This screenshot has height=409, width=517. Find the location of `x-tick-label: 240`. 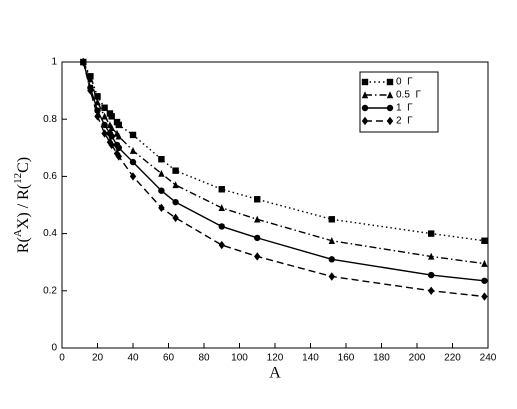

x-tick-label: 240 is located at coordinates (488, 358).